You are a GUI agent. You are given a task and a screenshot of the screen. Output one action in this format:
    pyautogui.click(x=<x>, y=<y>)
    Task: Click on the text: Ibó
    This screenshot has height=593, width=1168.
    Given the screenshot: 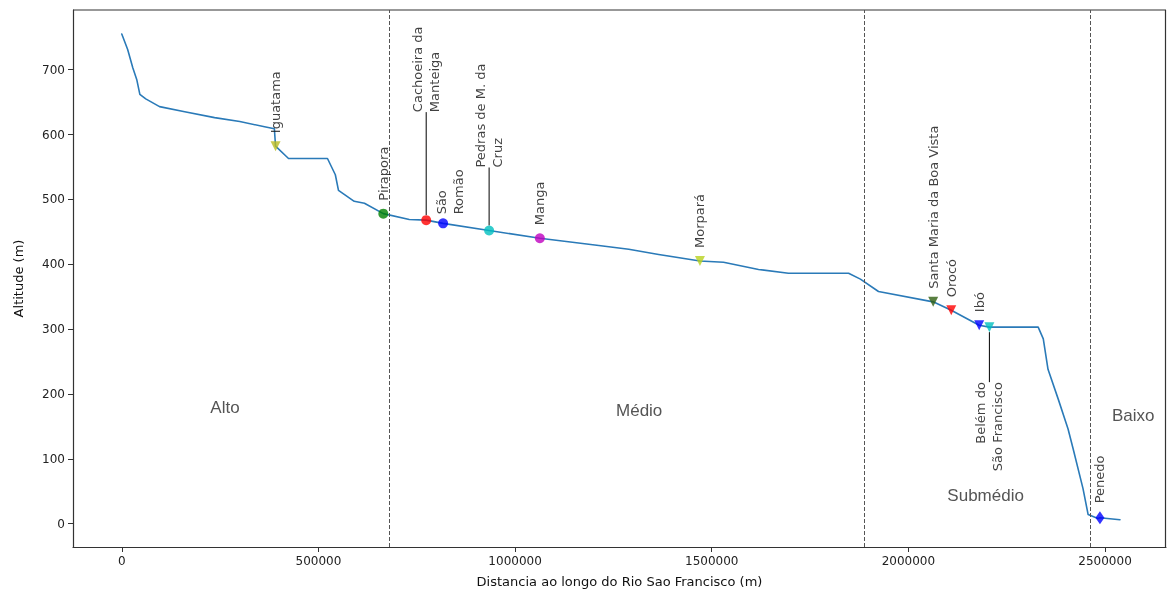 What is the action you would take?
    pyautogui.click(x=979, y=302)
    